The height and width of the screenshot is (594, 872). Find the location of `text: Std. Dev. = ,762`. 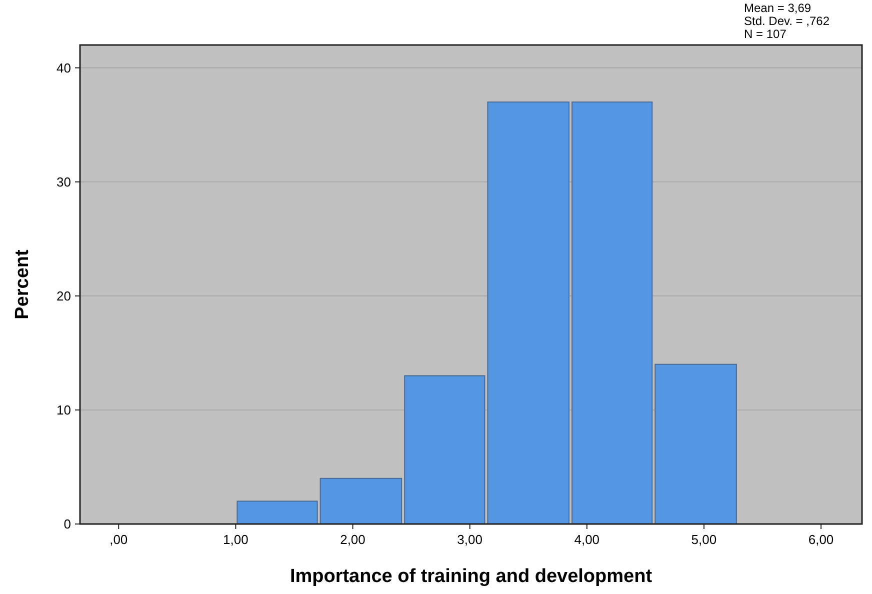

text: Std. Dev. = ,762 is located at coordinates (787, 21).